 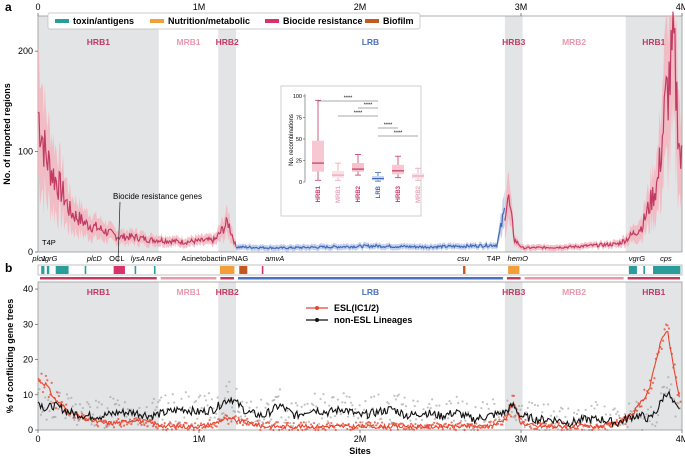 I want to click on legend-swatch-biocide, so click(x=272, y=21).